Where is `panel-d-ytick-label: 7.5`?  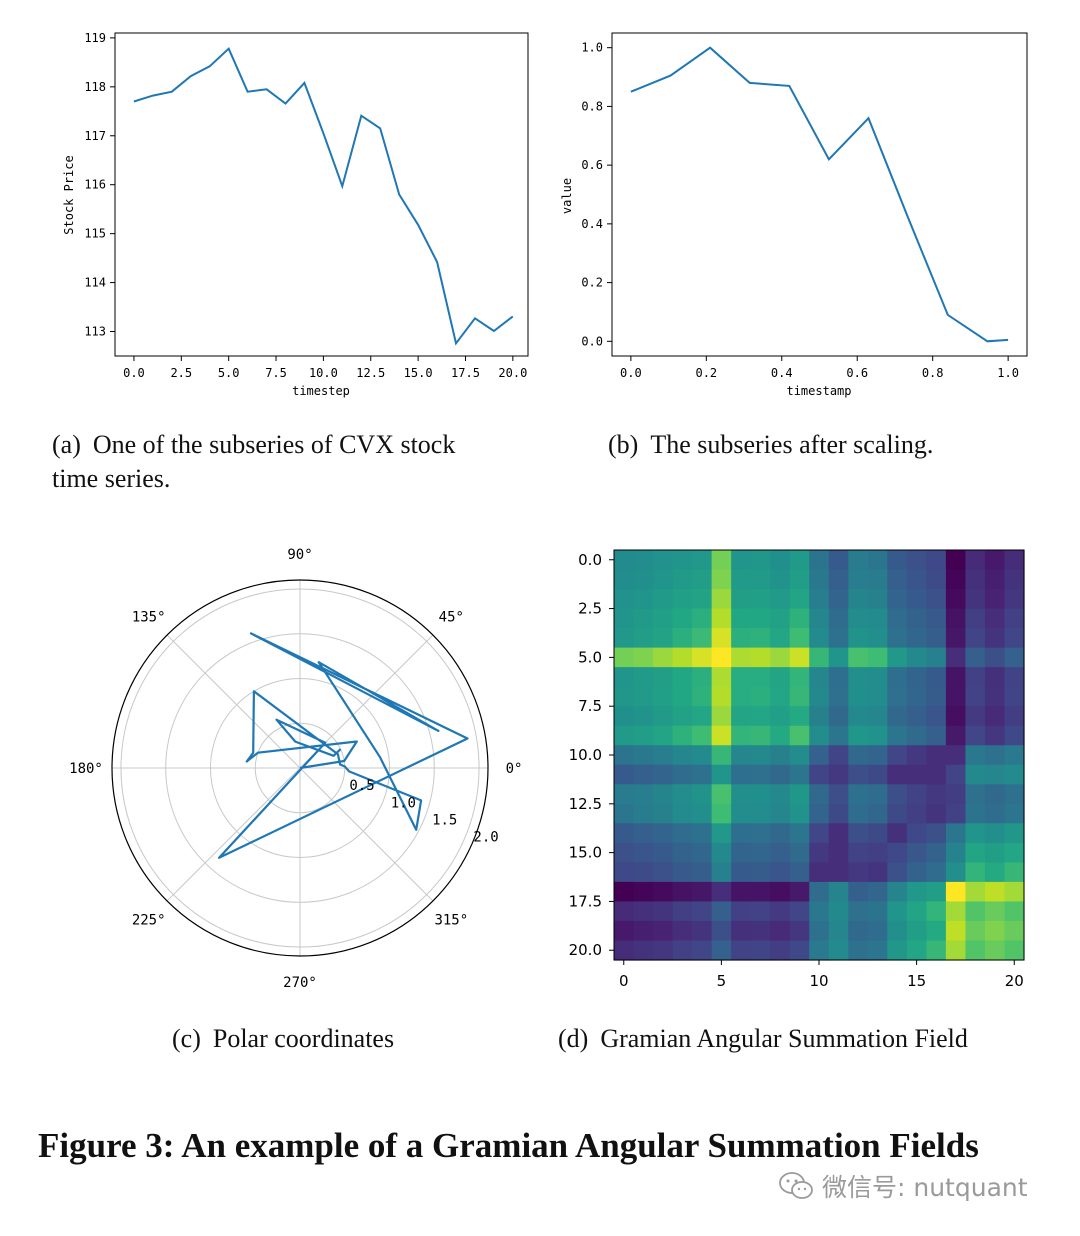 panel-d-ytick-label: 7.5 is located at coordinates (590, 706).